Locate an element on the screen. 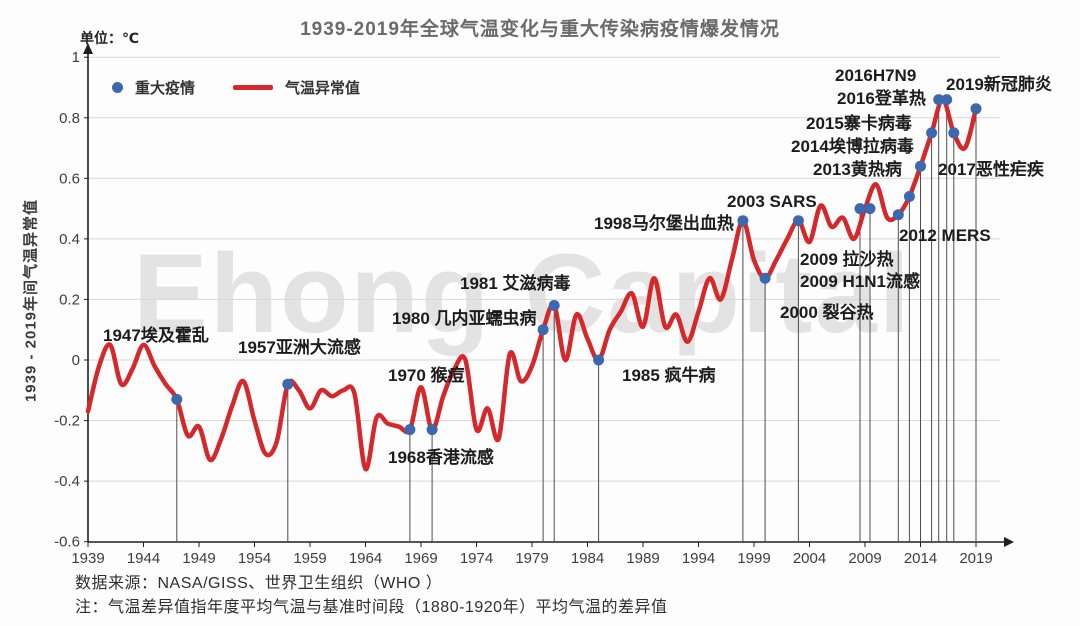 The image size is (1080, 626). x-tick-label: 1979 is located at coordinates (531, 558).